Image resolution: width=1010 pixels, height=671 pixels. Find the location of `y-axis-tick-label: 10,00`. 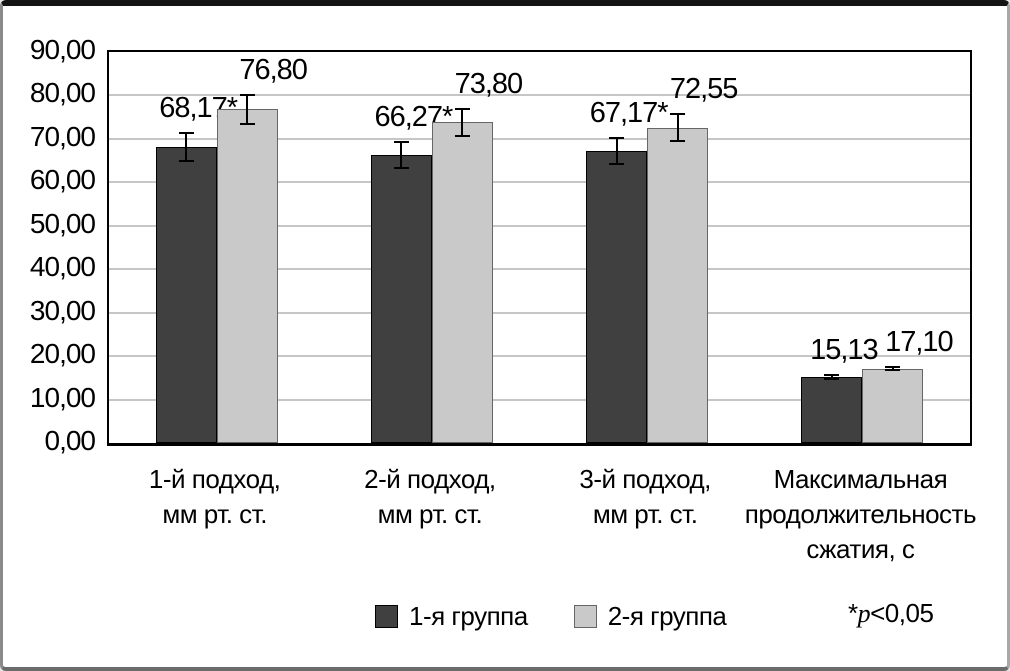

y-axis-tick-label: 10,00 is located at coordinates (62, 397).